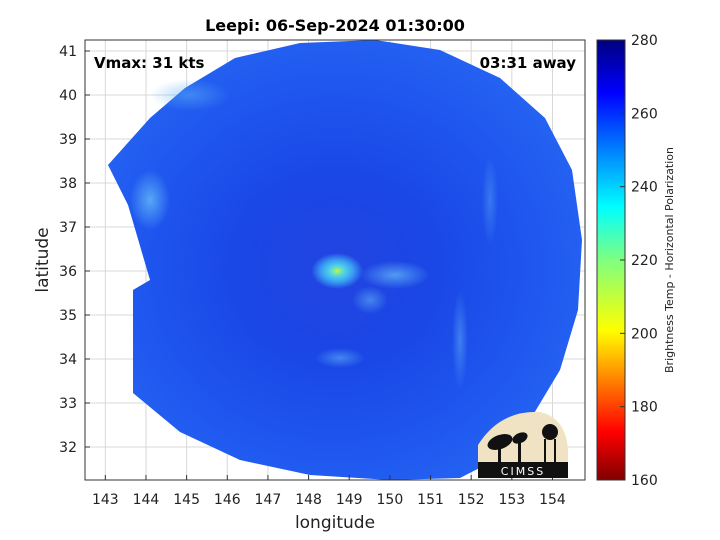 The width and height of the screenshot is (720, 540). Describe the element at coordinates (430, 500) in the screenshot. I see `x-tick-label: 151` at that location.